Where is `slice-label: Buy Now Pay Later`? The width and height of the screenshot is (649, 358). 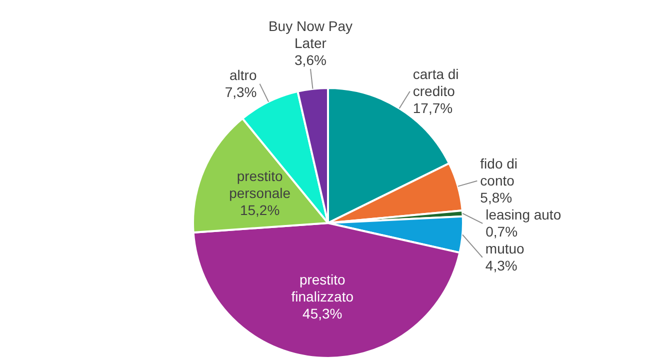 slice-label: Buy Now Pay Later is located at coordinates (310, 34).